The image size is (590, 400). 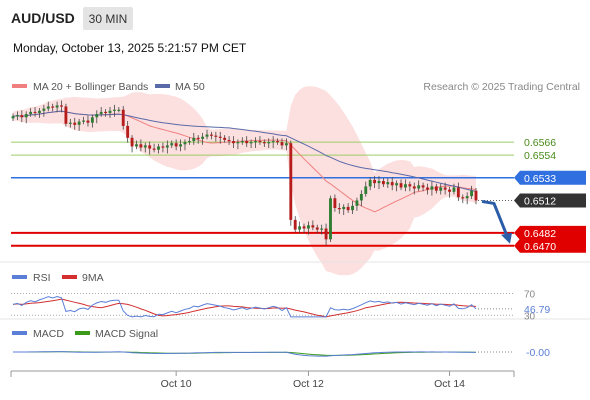 I want to click on forecast-arrow, so click(x=495, y=218).